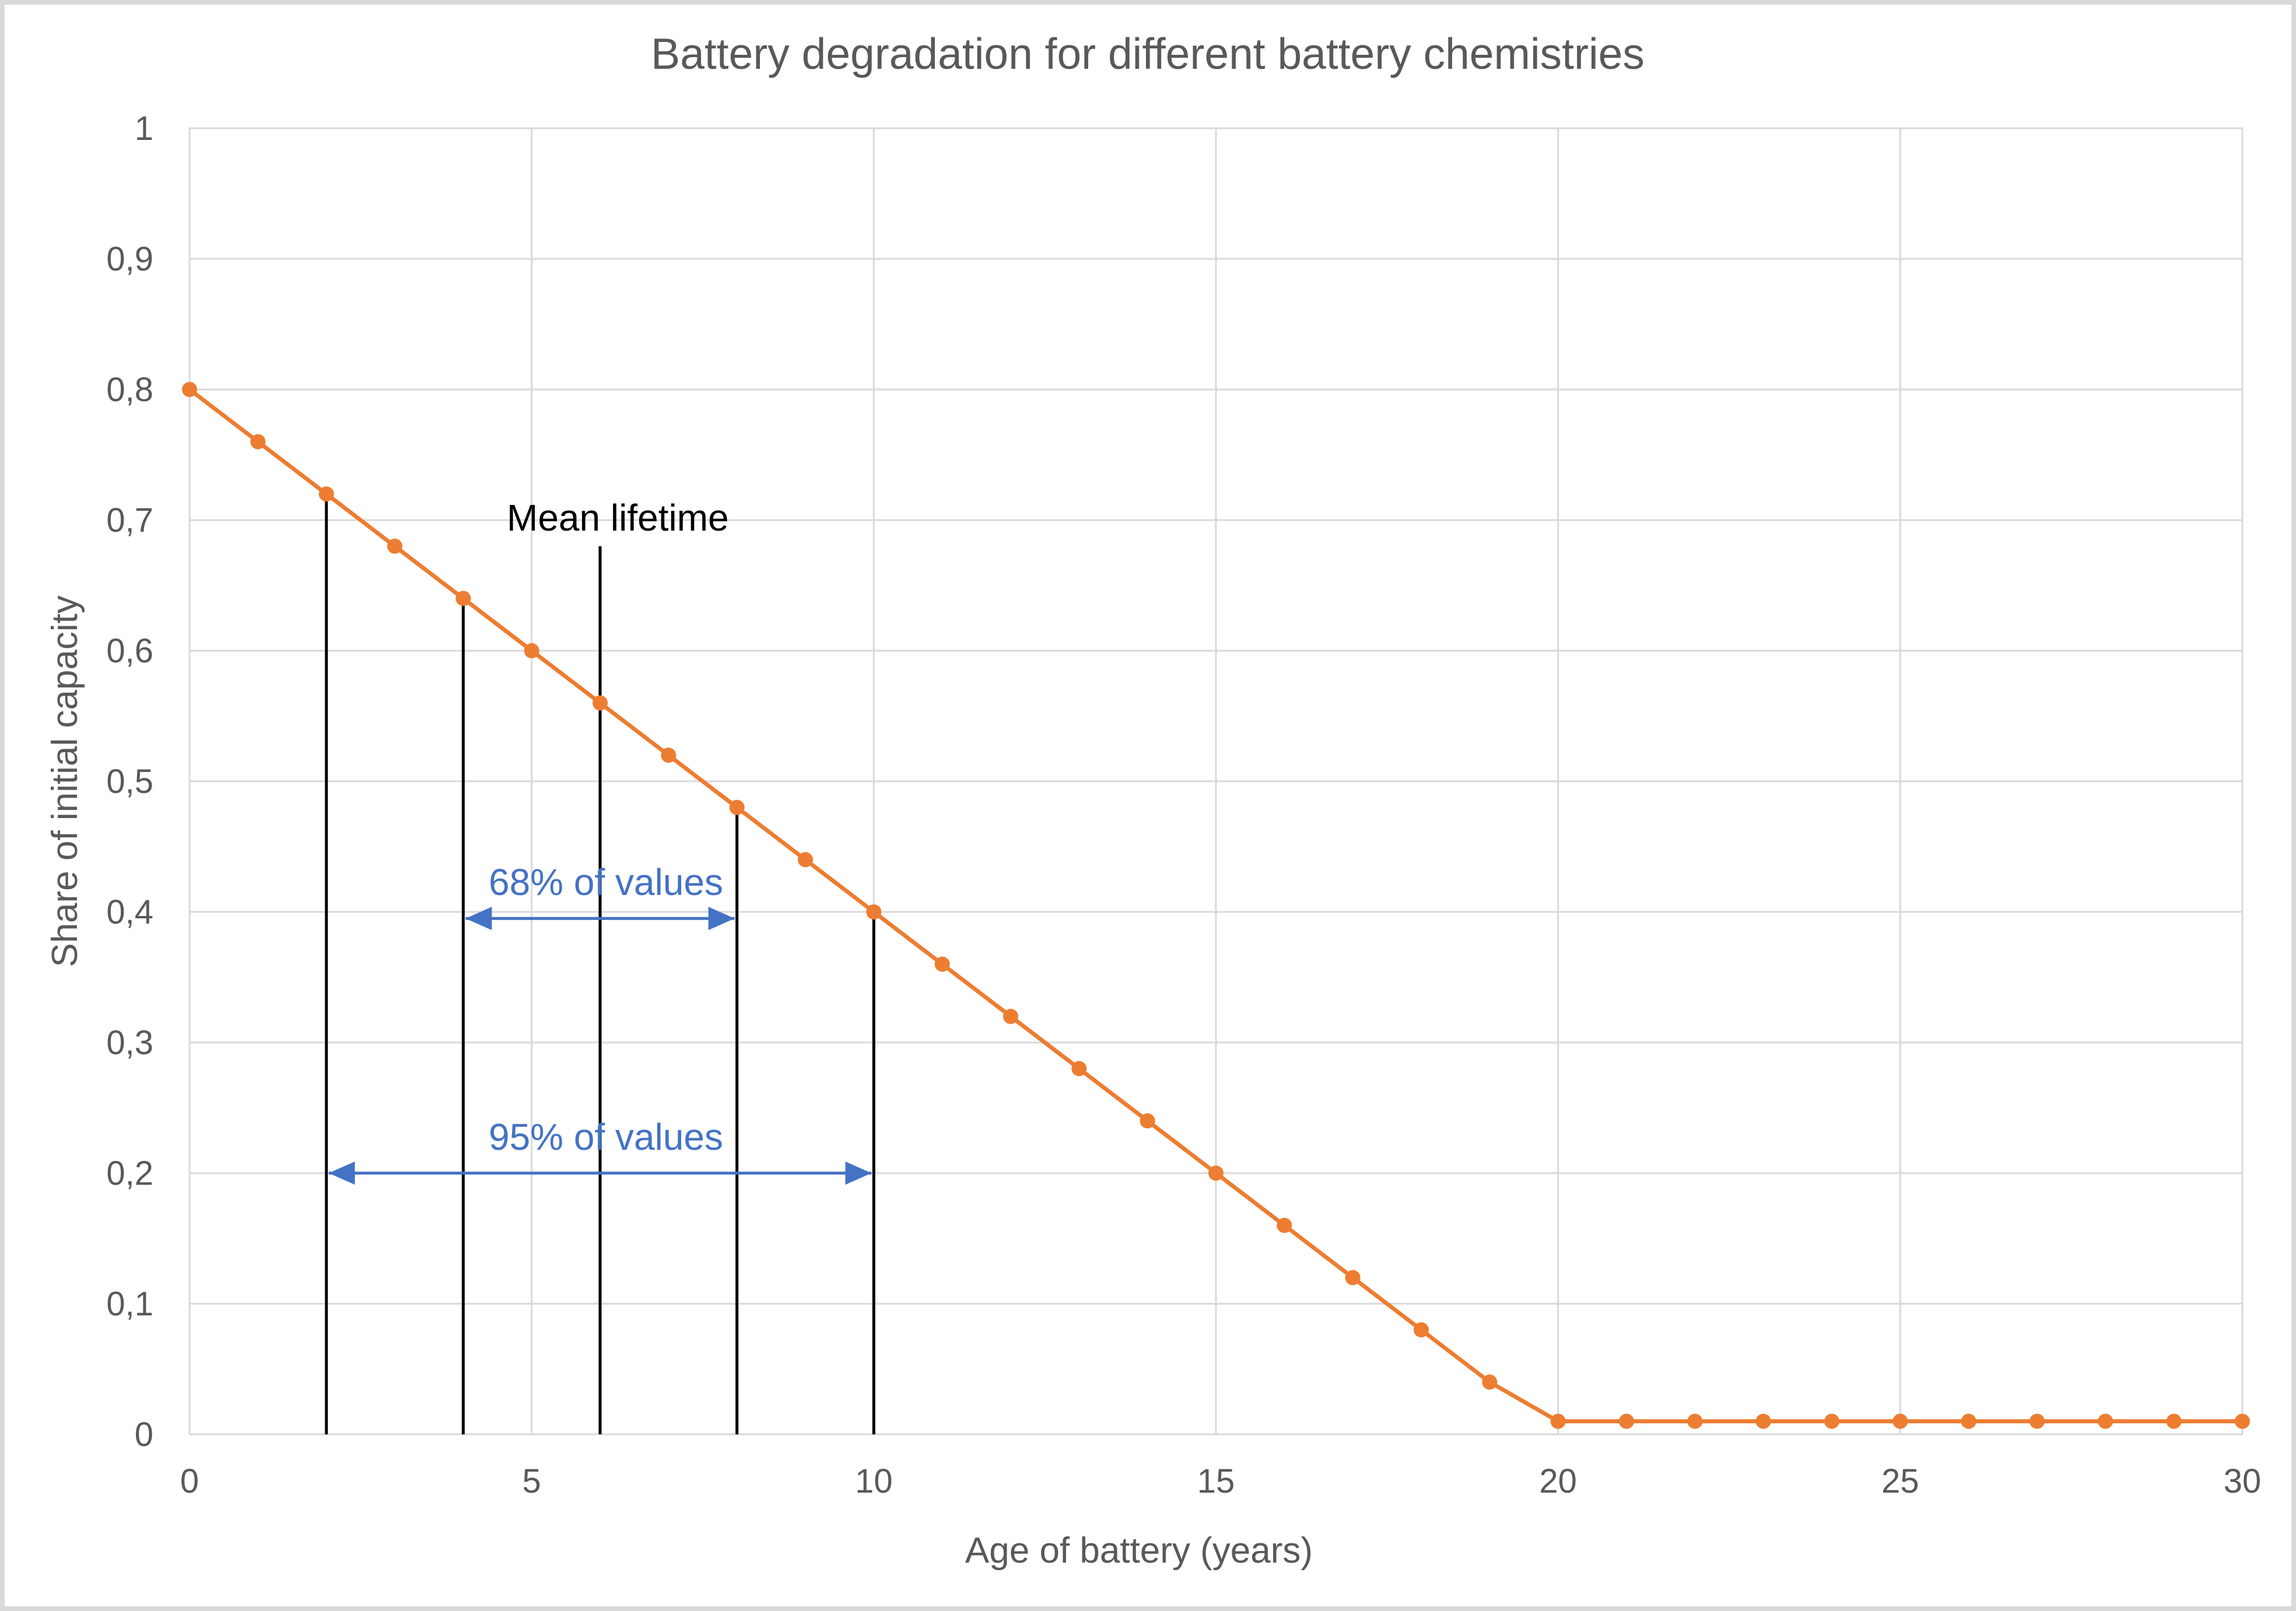  Describe the element at coordinates (129, 1043) in the screenshot. I see `y-tick-label: 0,3` at that location.